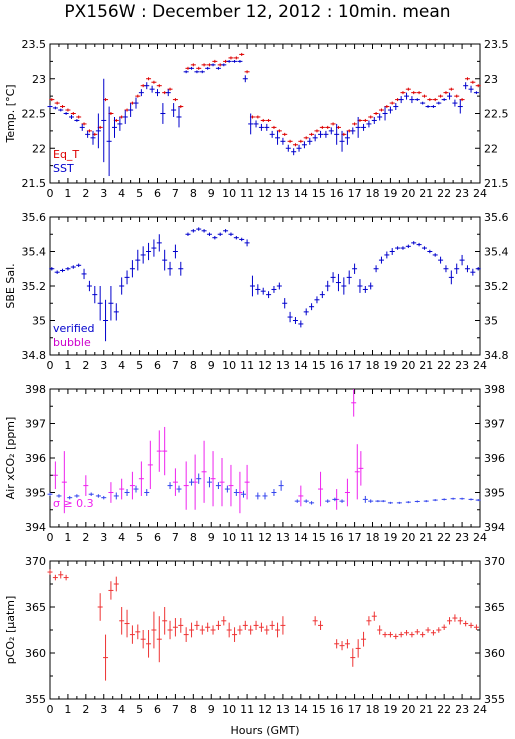 This screenshot has height=739, width=515. What do you see at coordinates (66, 154) in the screenshot?
I see `legend-entry: Eq_T` at bounding box center [66, 154].